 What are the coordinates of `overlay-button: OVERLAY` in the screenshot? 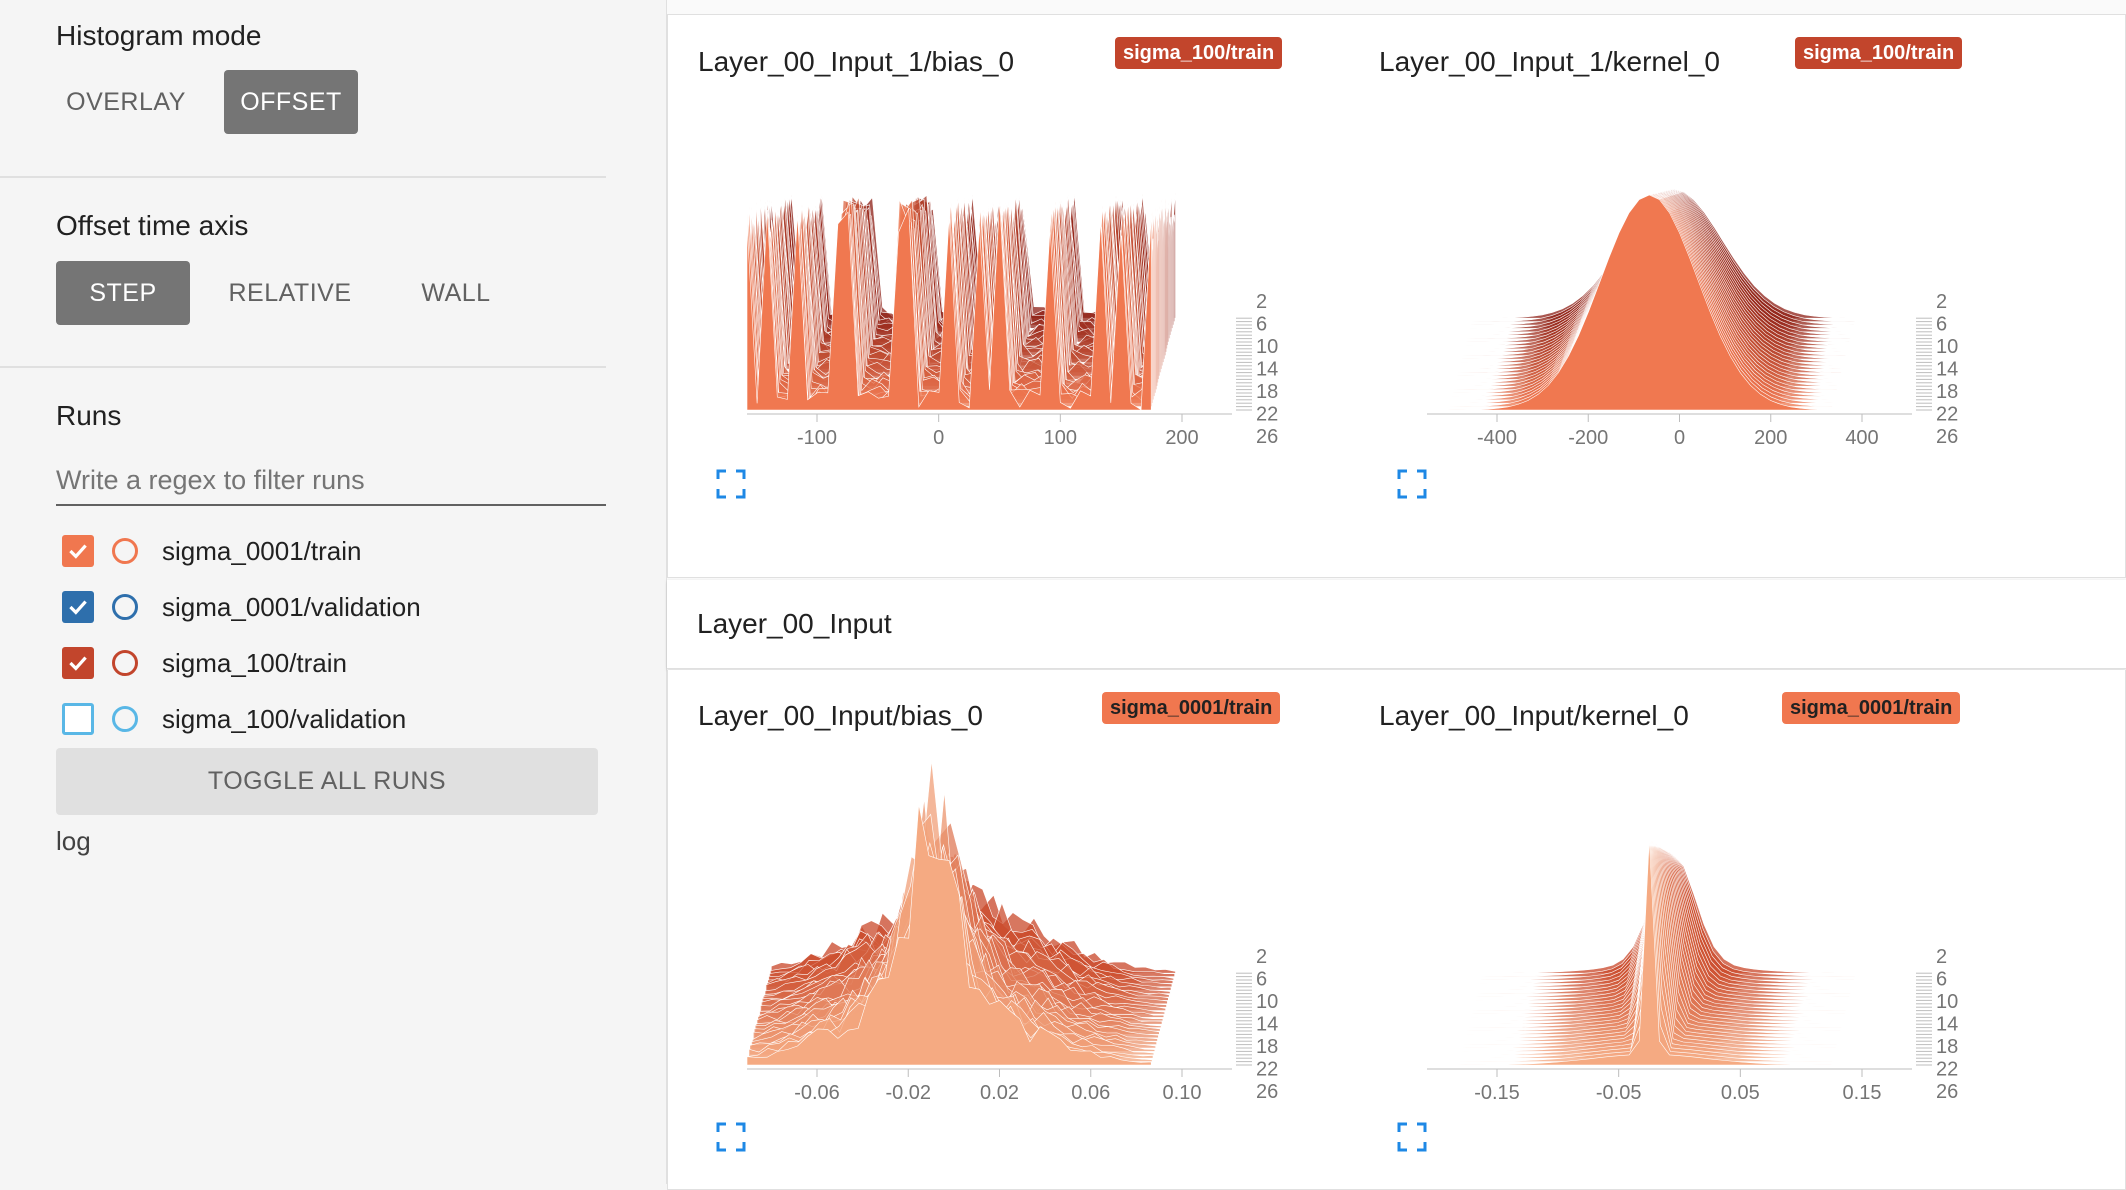 It's located at (126, 102).